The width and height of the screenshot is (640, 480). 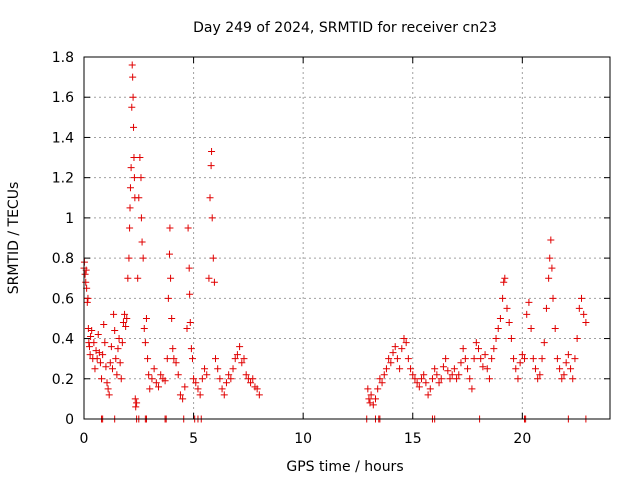 I want to click on y-tick-label: 0.6, so click(x=63, y=299).